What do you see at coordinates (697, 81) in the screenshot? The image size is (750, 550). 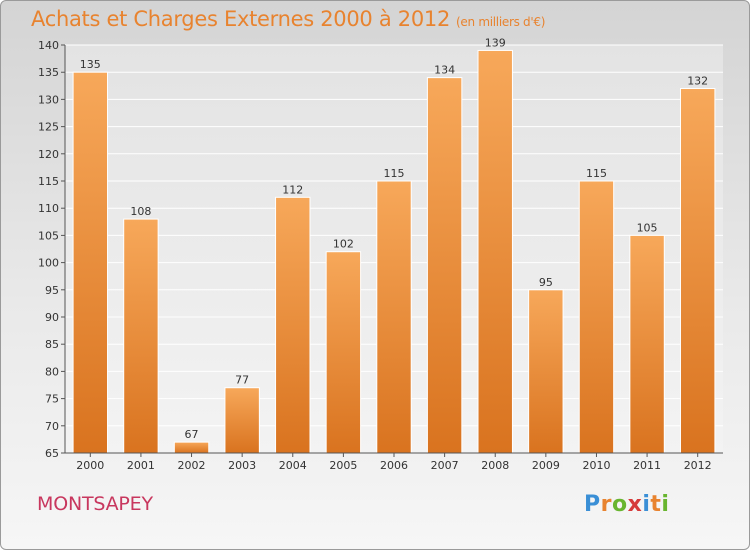 I see `value-label-2012: 132` at bounding box center [697, 81].